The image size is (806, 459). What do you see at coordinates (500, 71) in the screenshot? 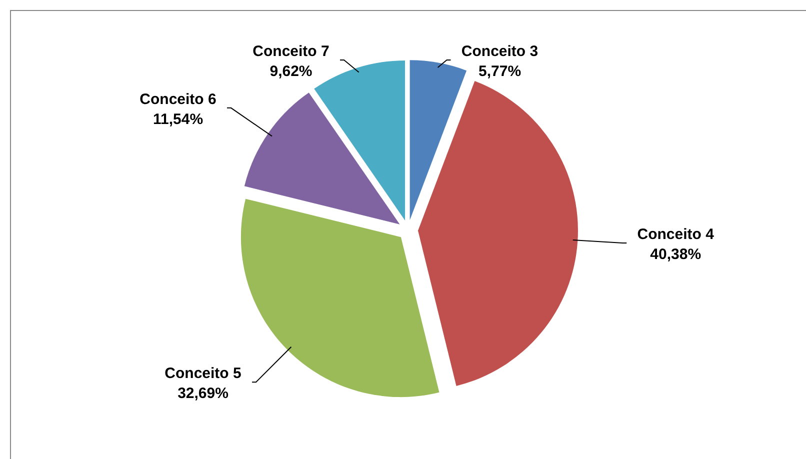
I see `data-label: 5,77%` at bounding box center [500, 71].